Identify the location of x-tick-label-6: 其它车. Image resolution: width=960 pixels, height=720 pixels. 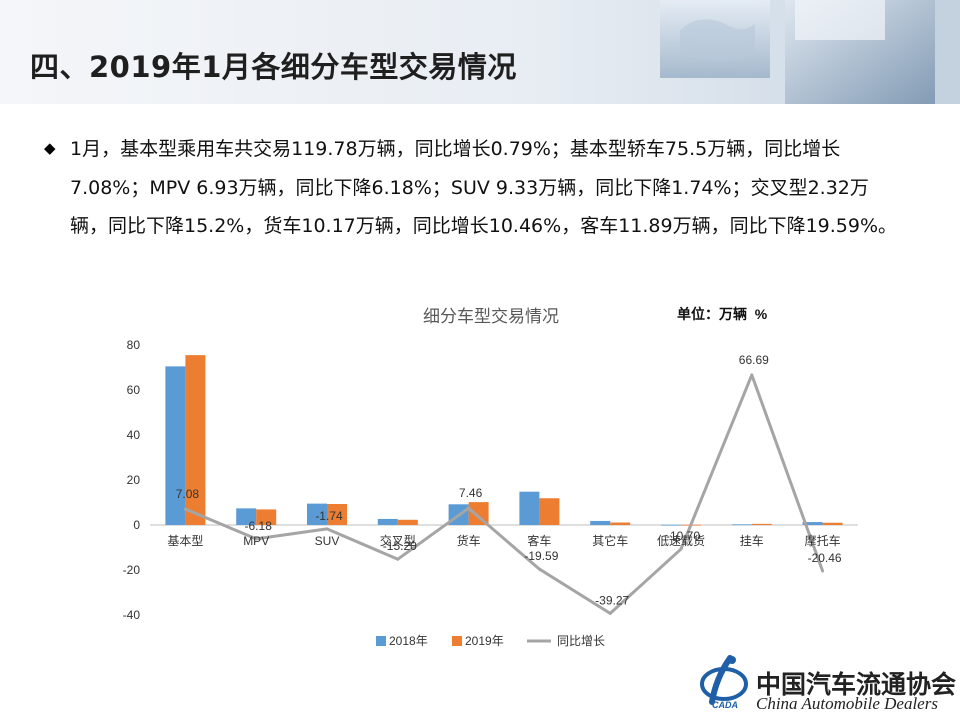
(610, 540).